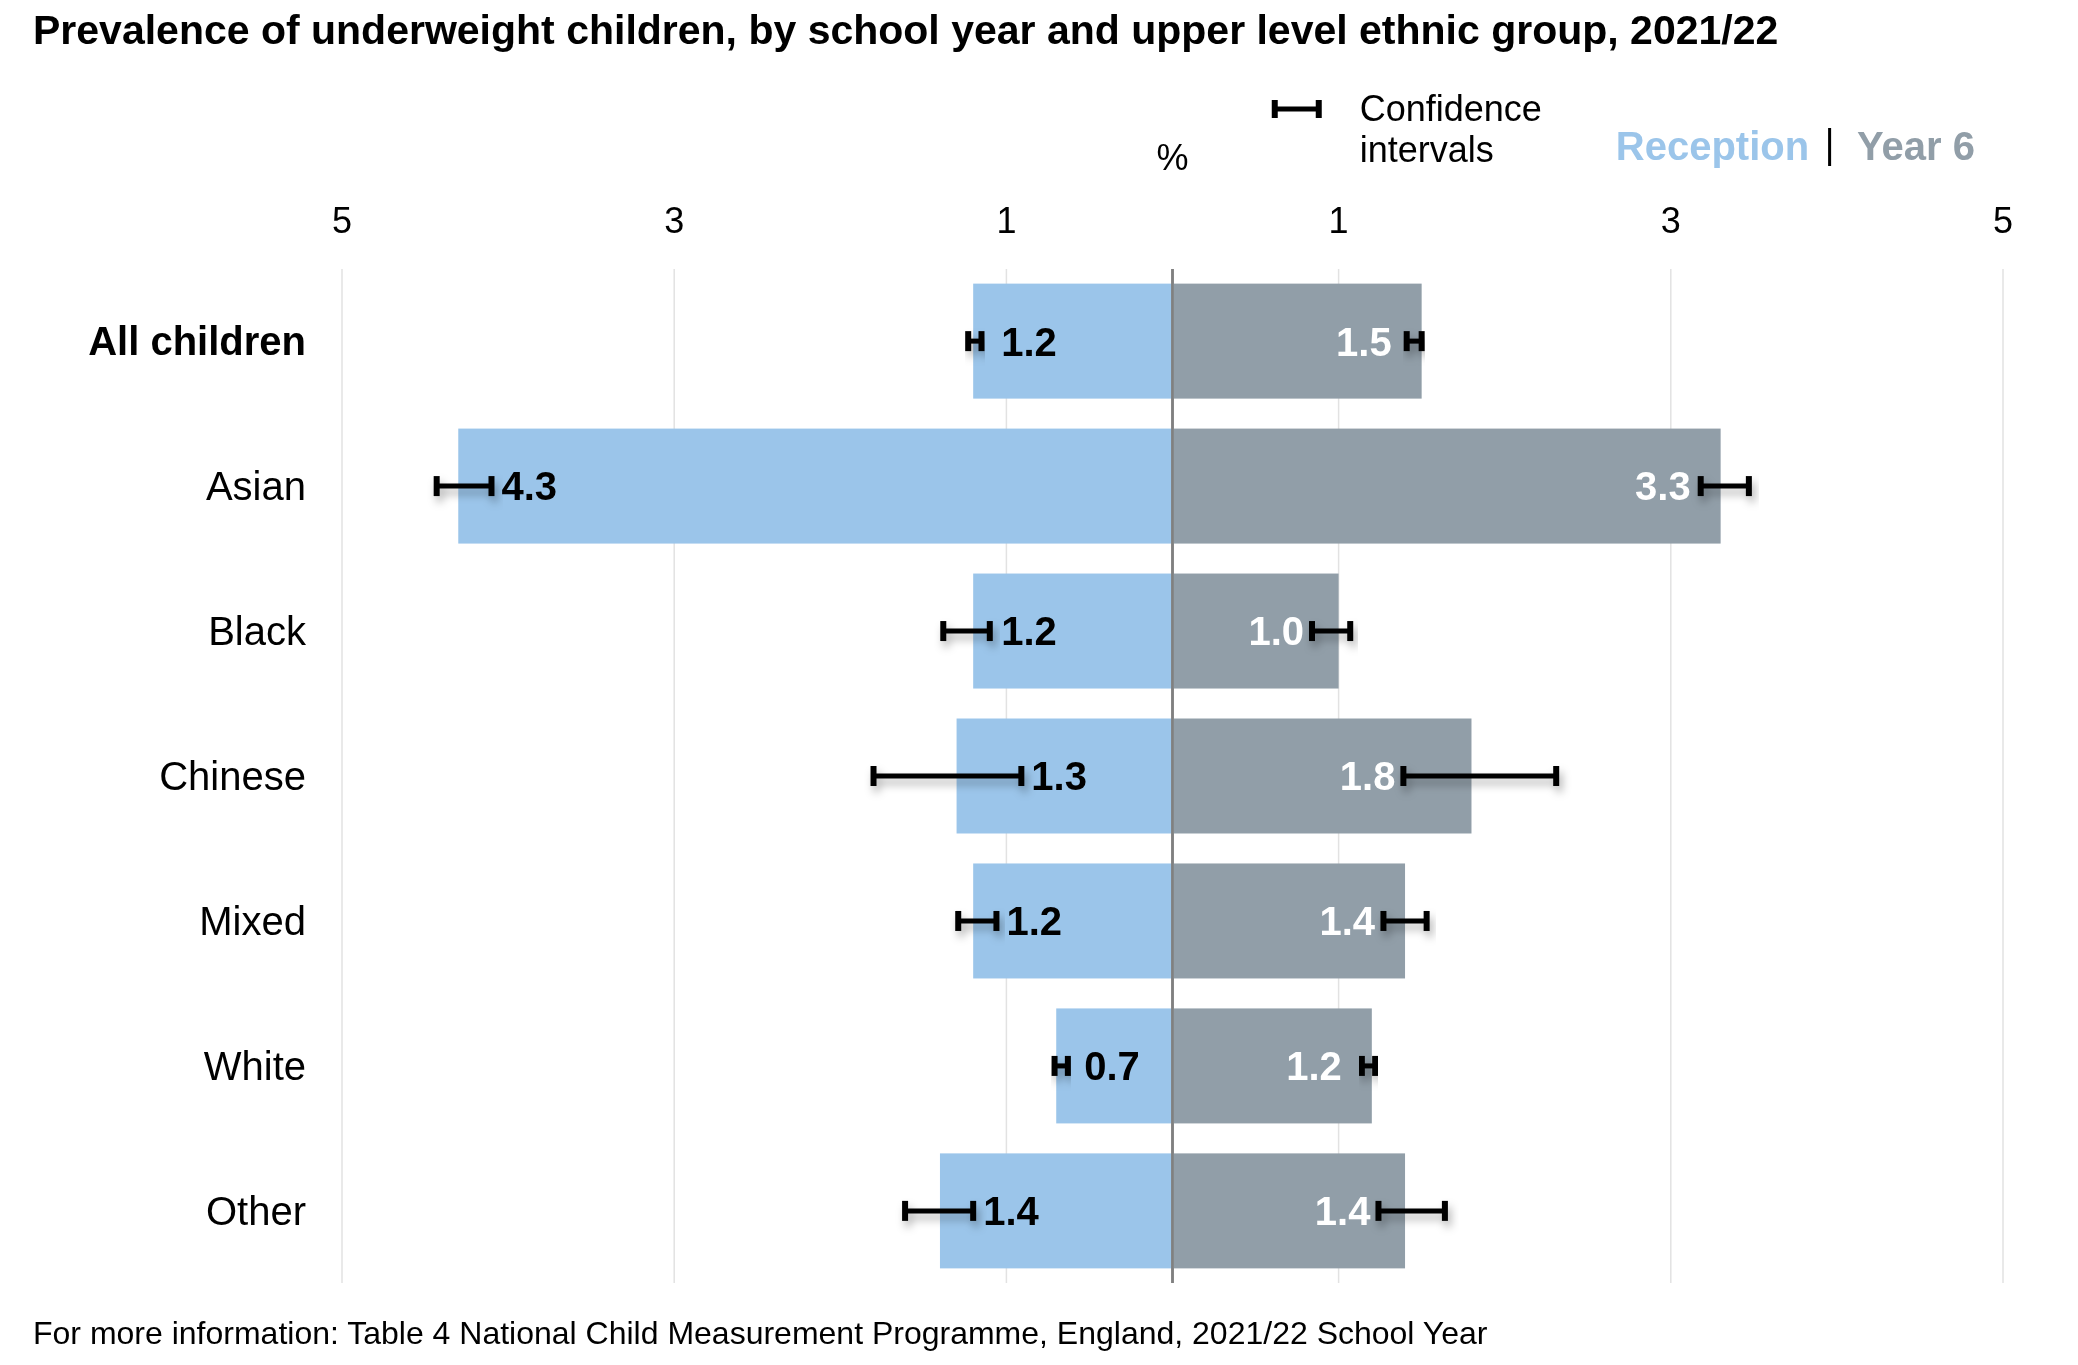  What do you see at coordinates (760, 1333) in the screenshot?
I see `text: For more information: Table 4 National Child Measurement Programme, England, 2021/22 School Year` at bounding box center [760, 1333].